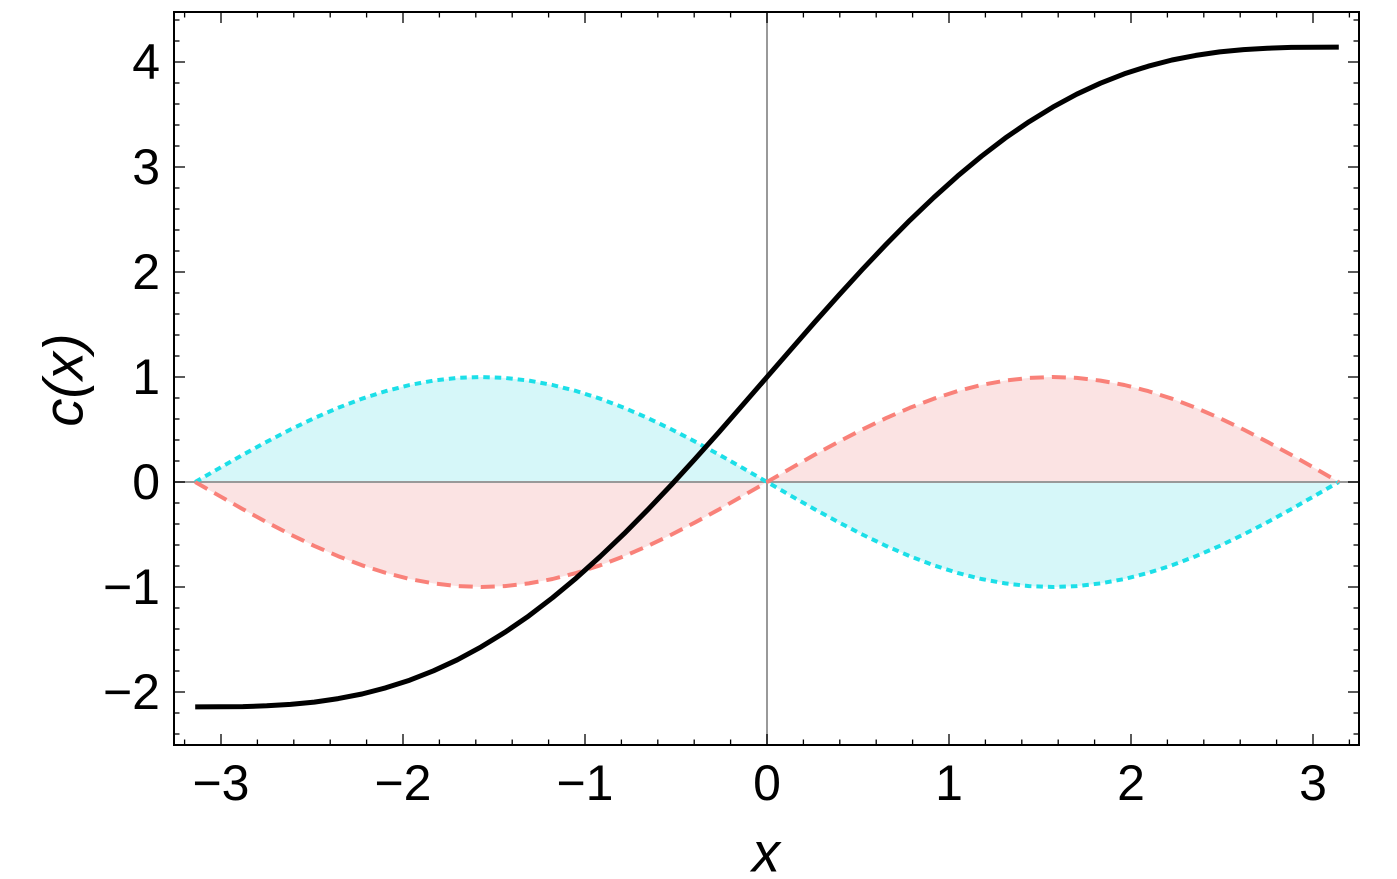  I want to click on x-tick-label: −3, so click(220, 783).